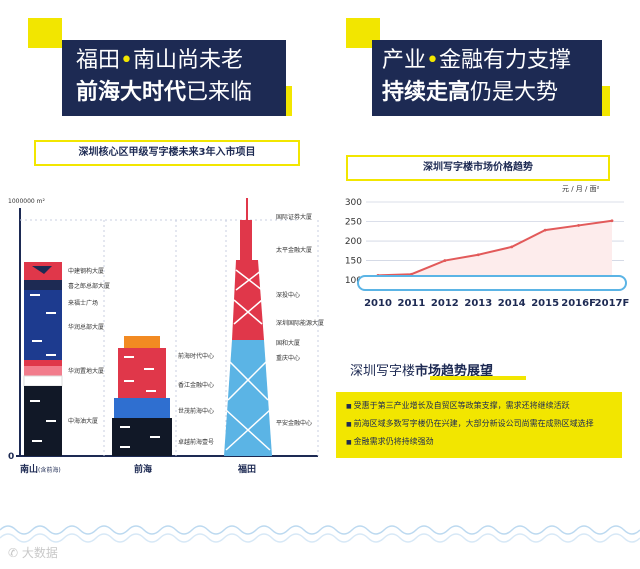 This screenshot has width=640, height=569. I want to click on qianhai-stack, so click(142, 396).